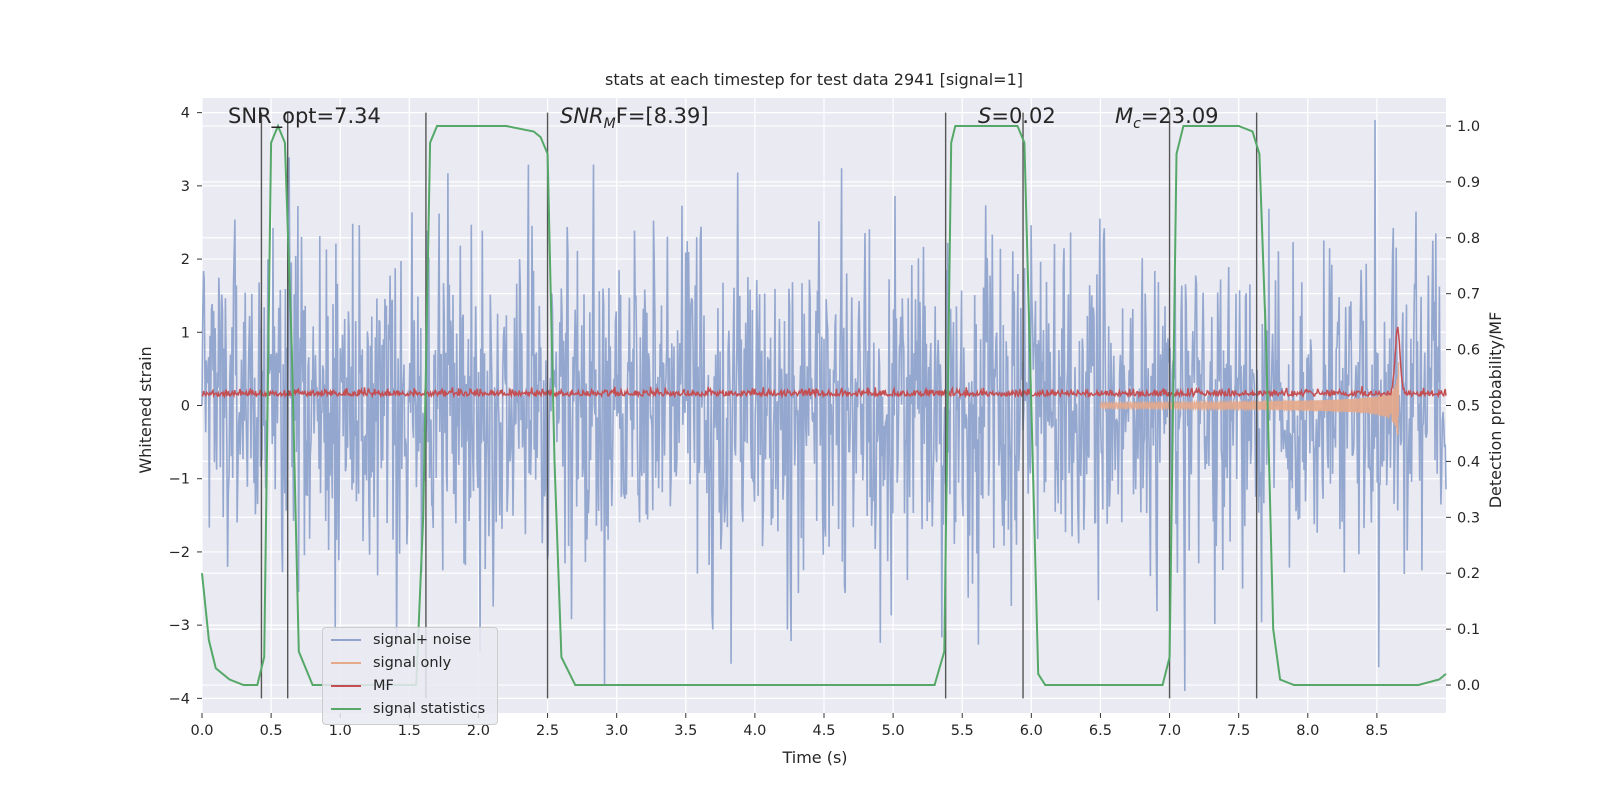 Image resolution: width=1600 pixels, height=800 pixels. I want to click on x-tick-label: 6.0, so click(1031, 731).